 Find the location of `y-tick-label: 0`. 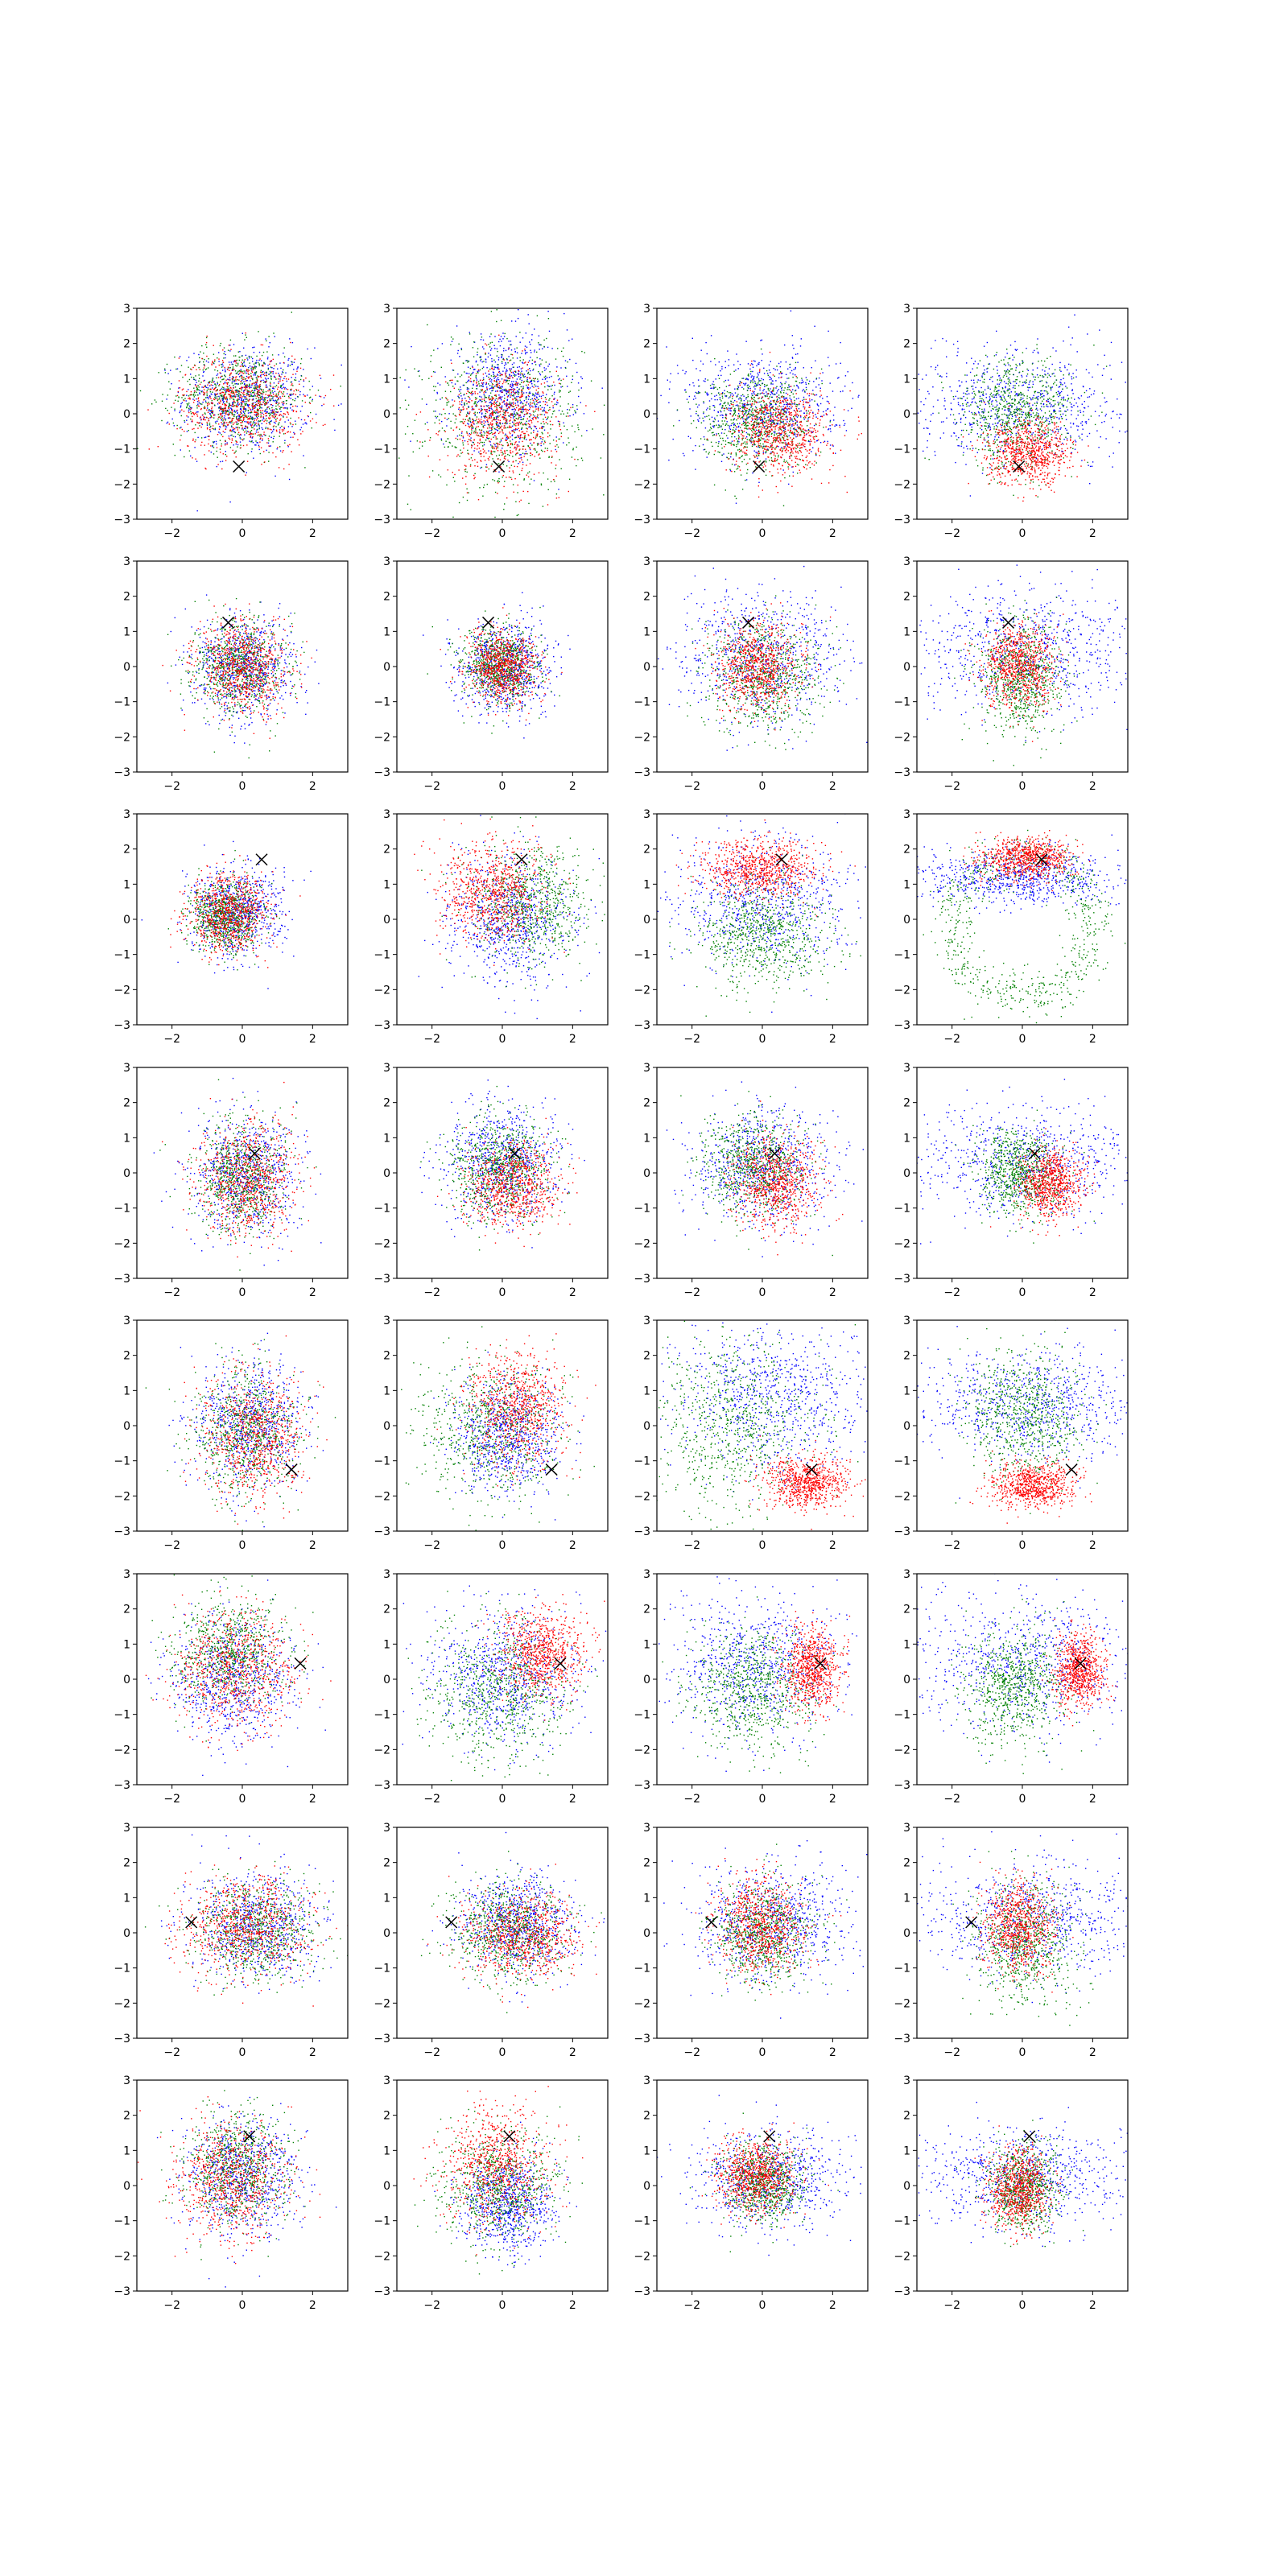

y-tick-label: 0 is located at coordinates (386, 414).